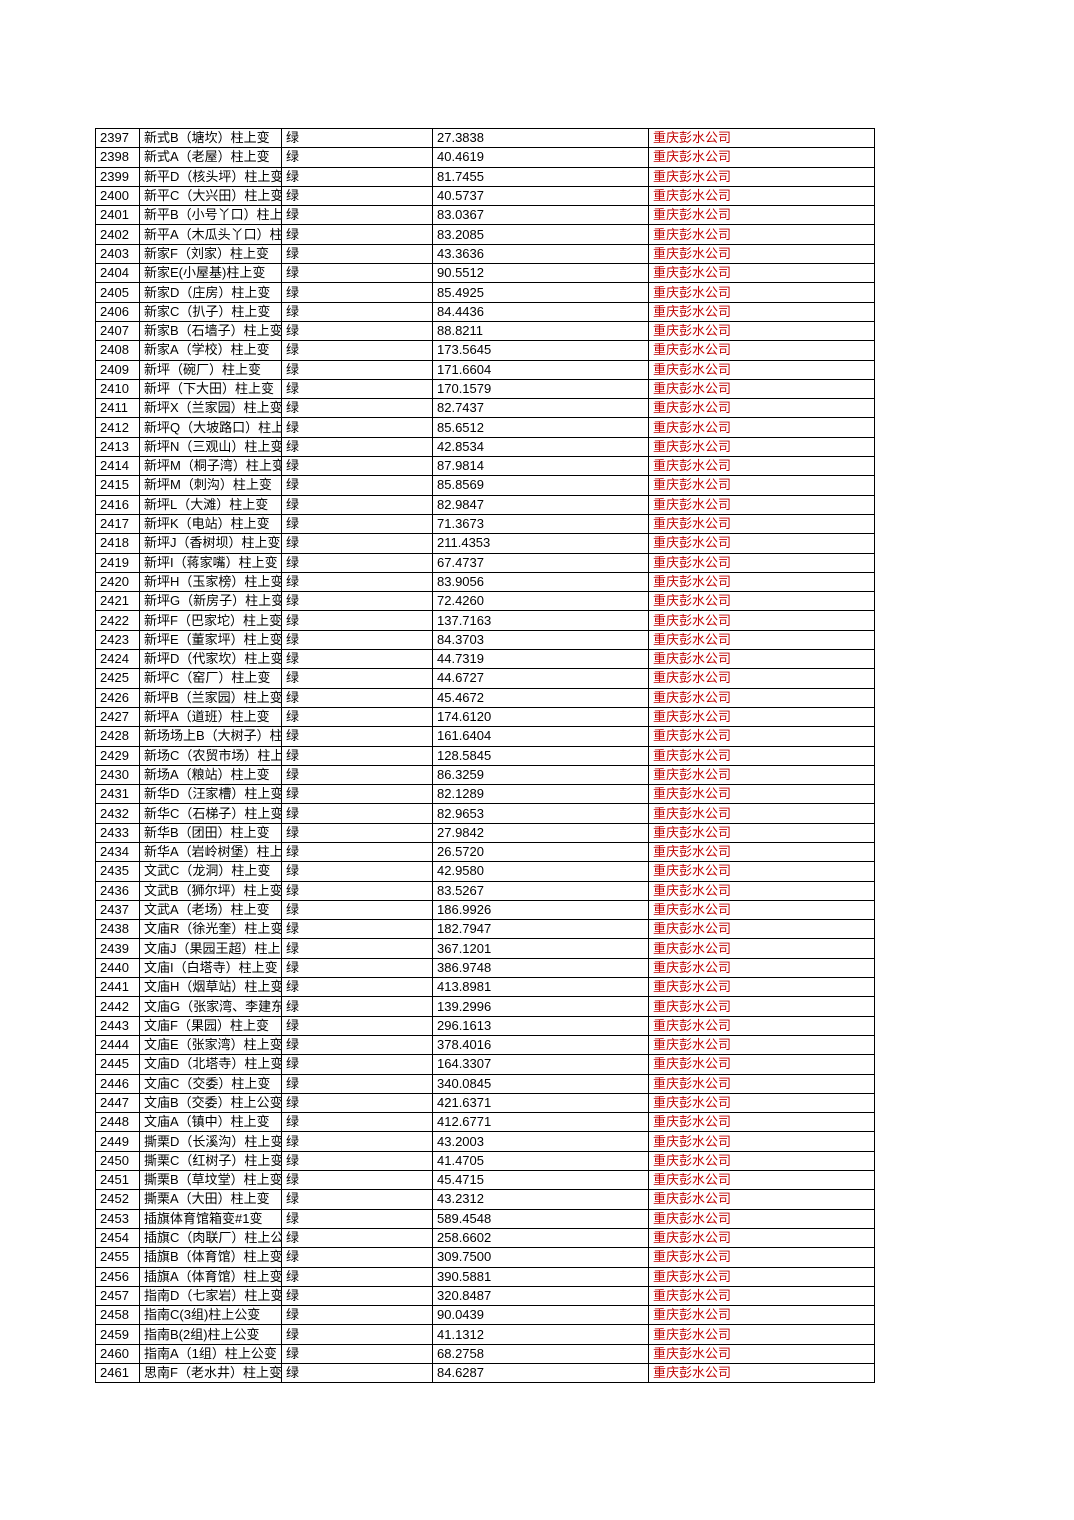 The height and width of the screenshot is (1520, 1074). I want to click on cell-device-name: 新华C（石梯子）柱上变, so click(210, 813).